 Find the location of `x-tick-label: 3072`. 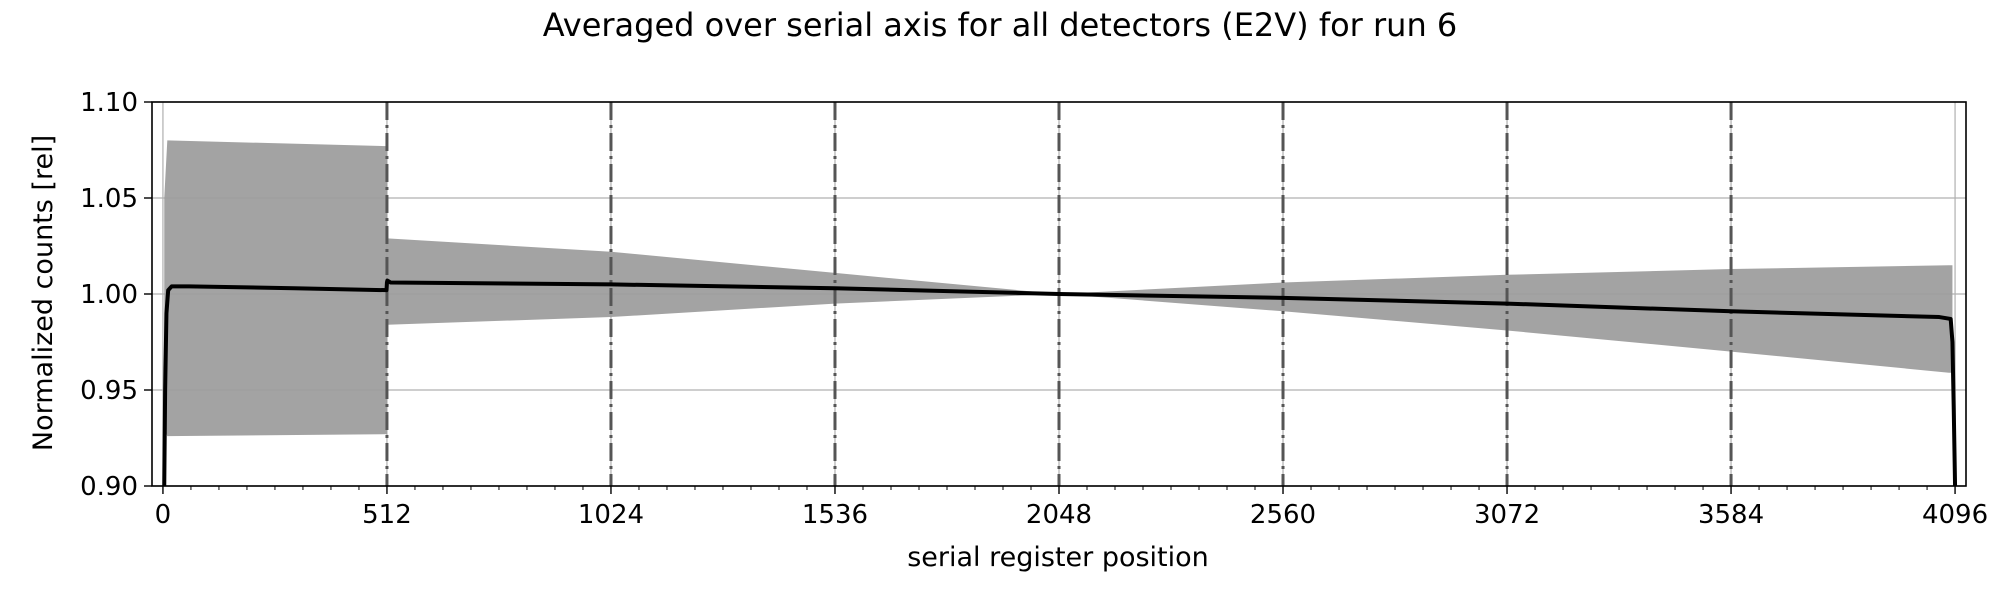

x-tick-label: 3072 is located at coordinates (1507, 515).